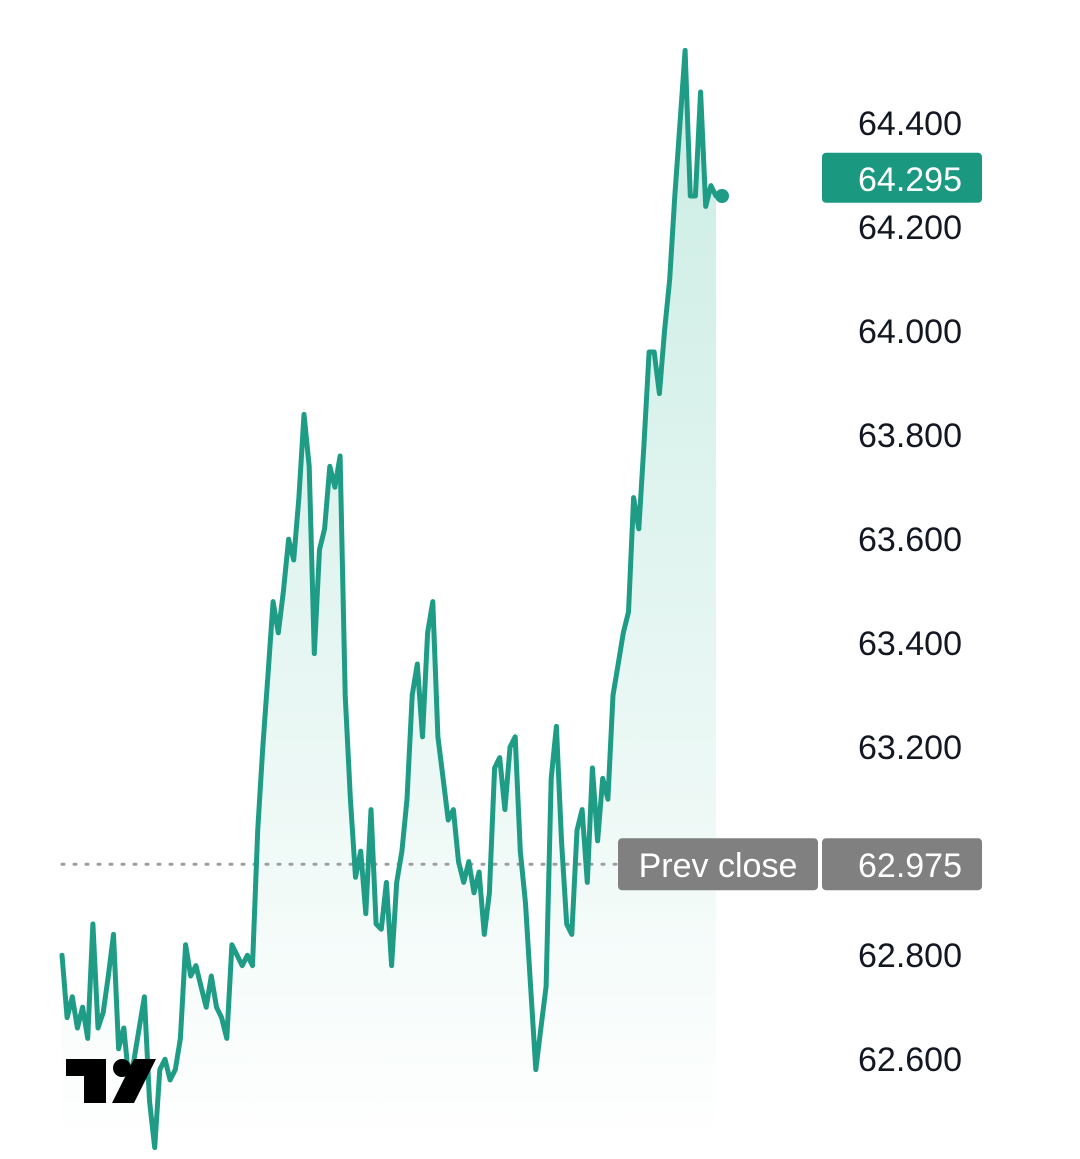  I want to click on tradingview-logo-icon, so click(111, 1081).